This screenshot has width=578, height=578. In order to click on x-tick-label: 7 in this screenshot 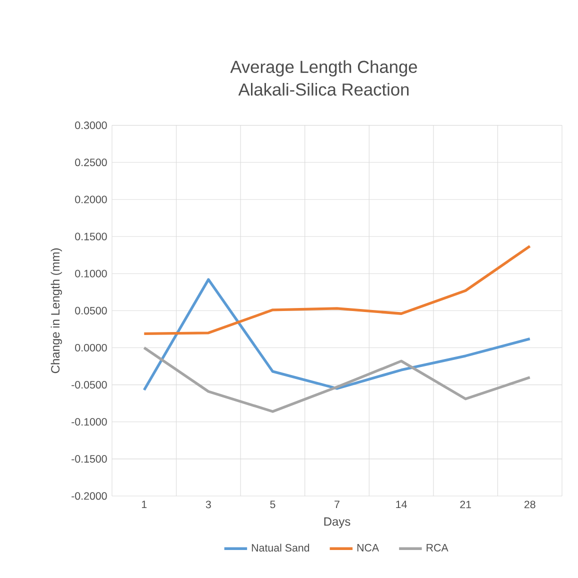, I will do `click(337, 504)`.